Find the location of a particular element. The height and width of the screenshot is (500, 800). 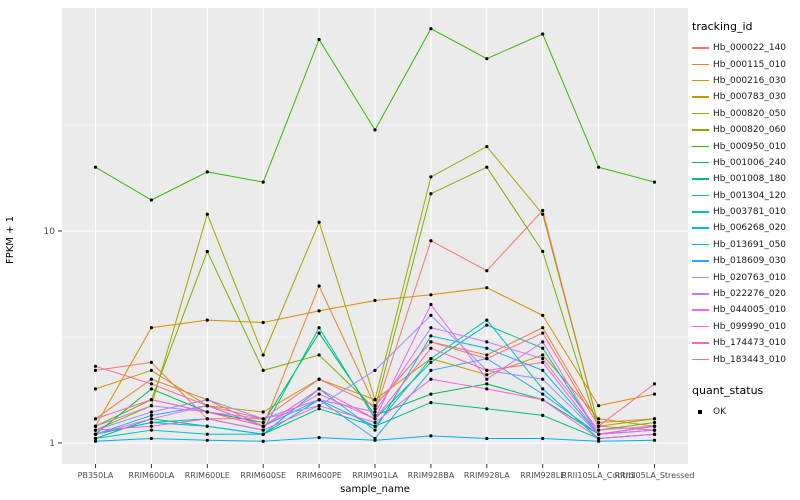

legend-title-quant-status: quant_status is located at coordinates (728, 390).